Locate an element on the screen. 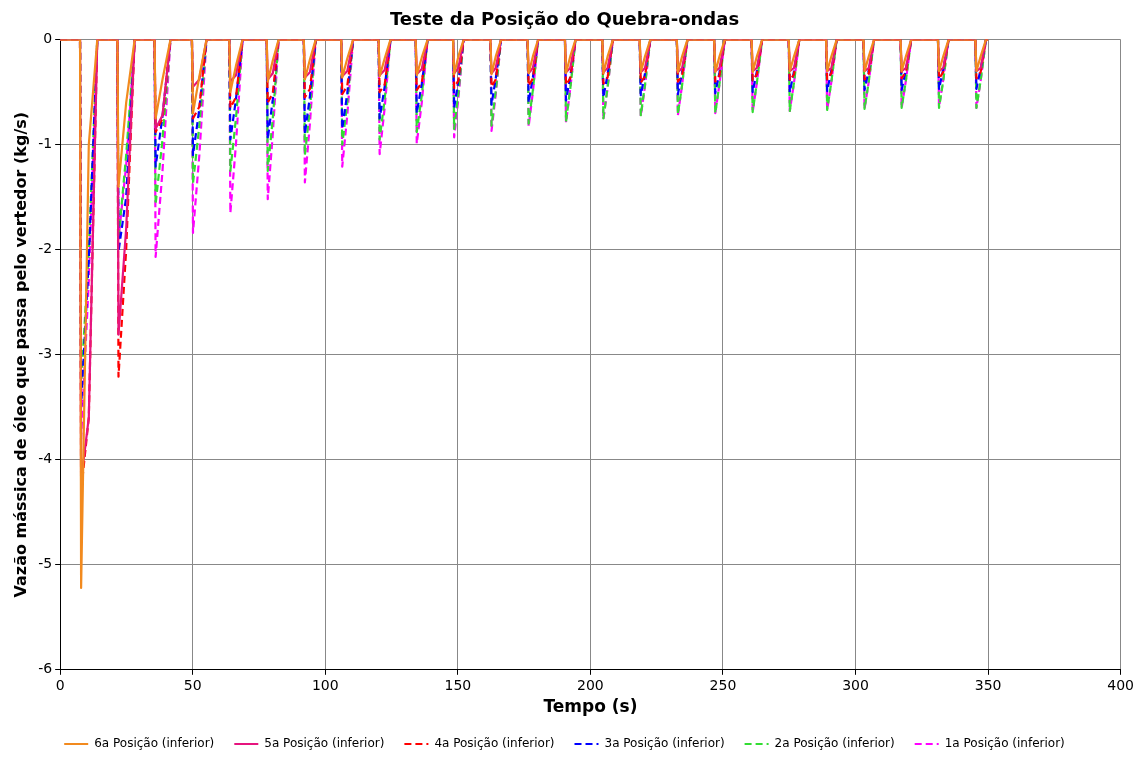 Image resolution: width=1137 pixels, height=764 pixels. y-tick-label: -6 is located at coordinates (45, 668).